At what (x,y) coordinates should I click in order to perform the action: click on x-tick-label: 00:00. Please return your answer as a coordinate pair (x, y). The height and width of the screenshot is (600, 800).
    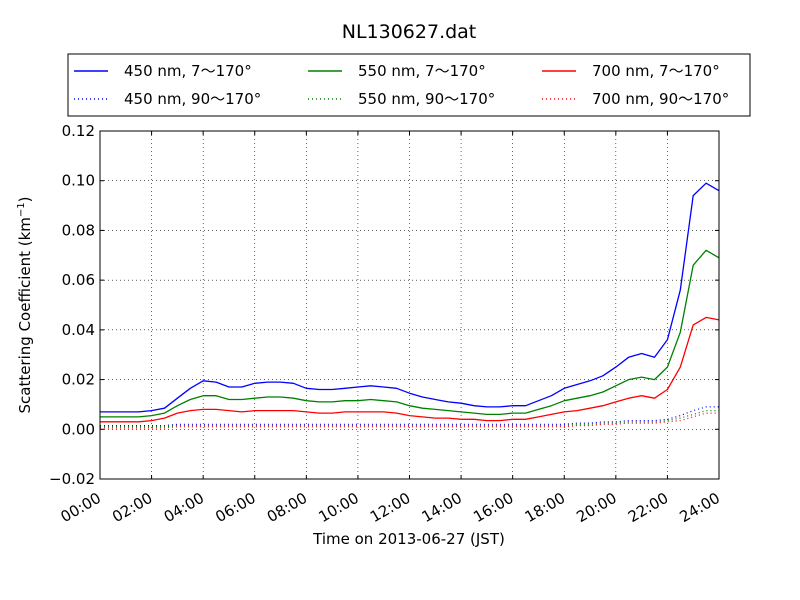
    Looking at the image, I should click on (81, 507).